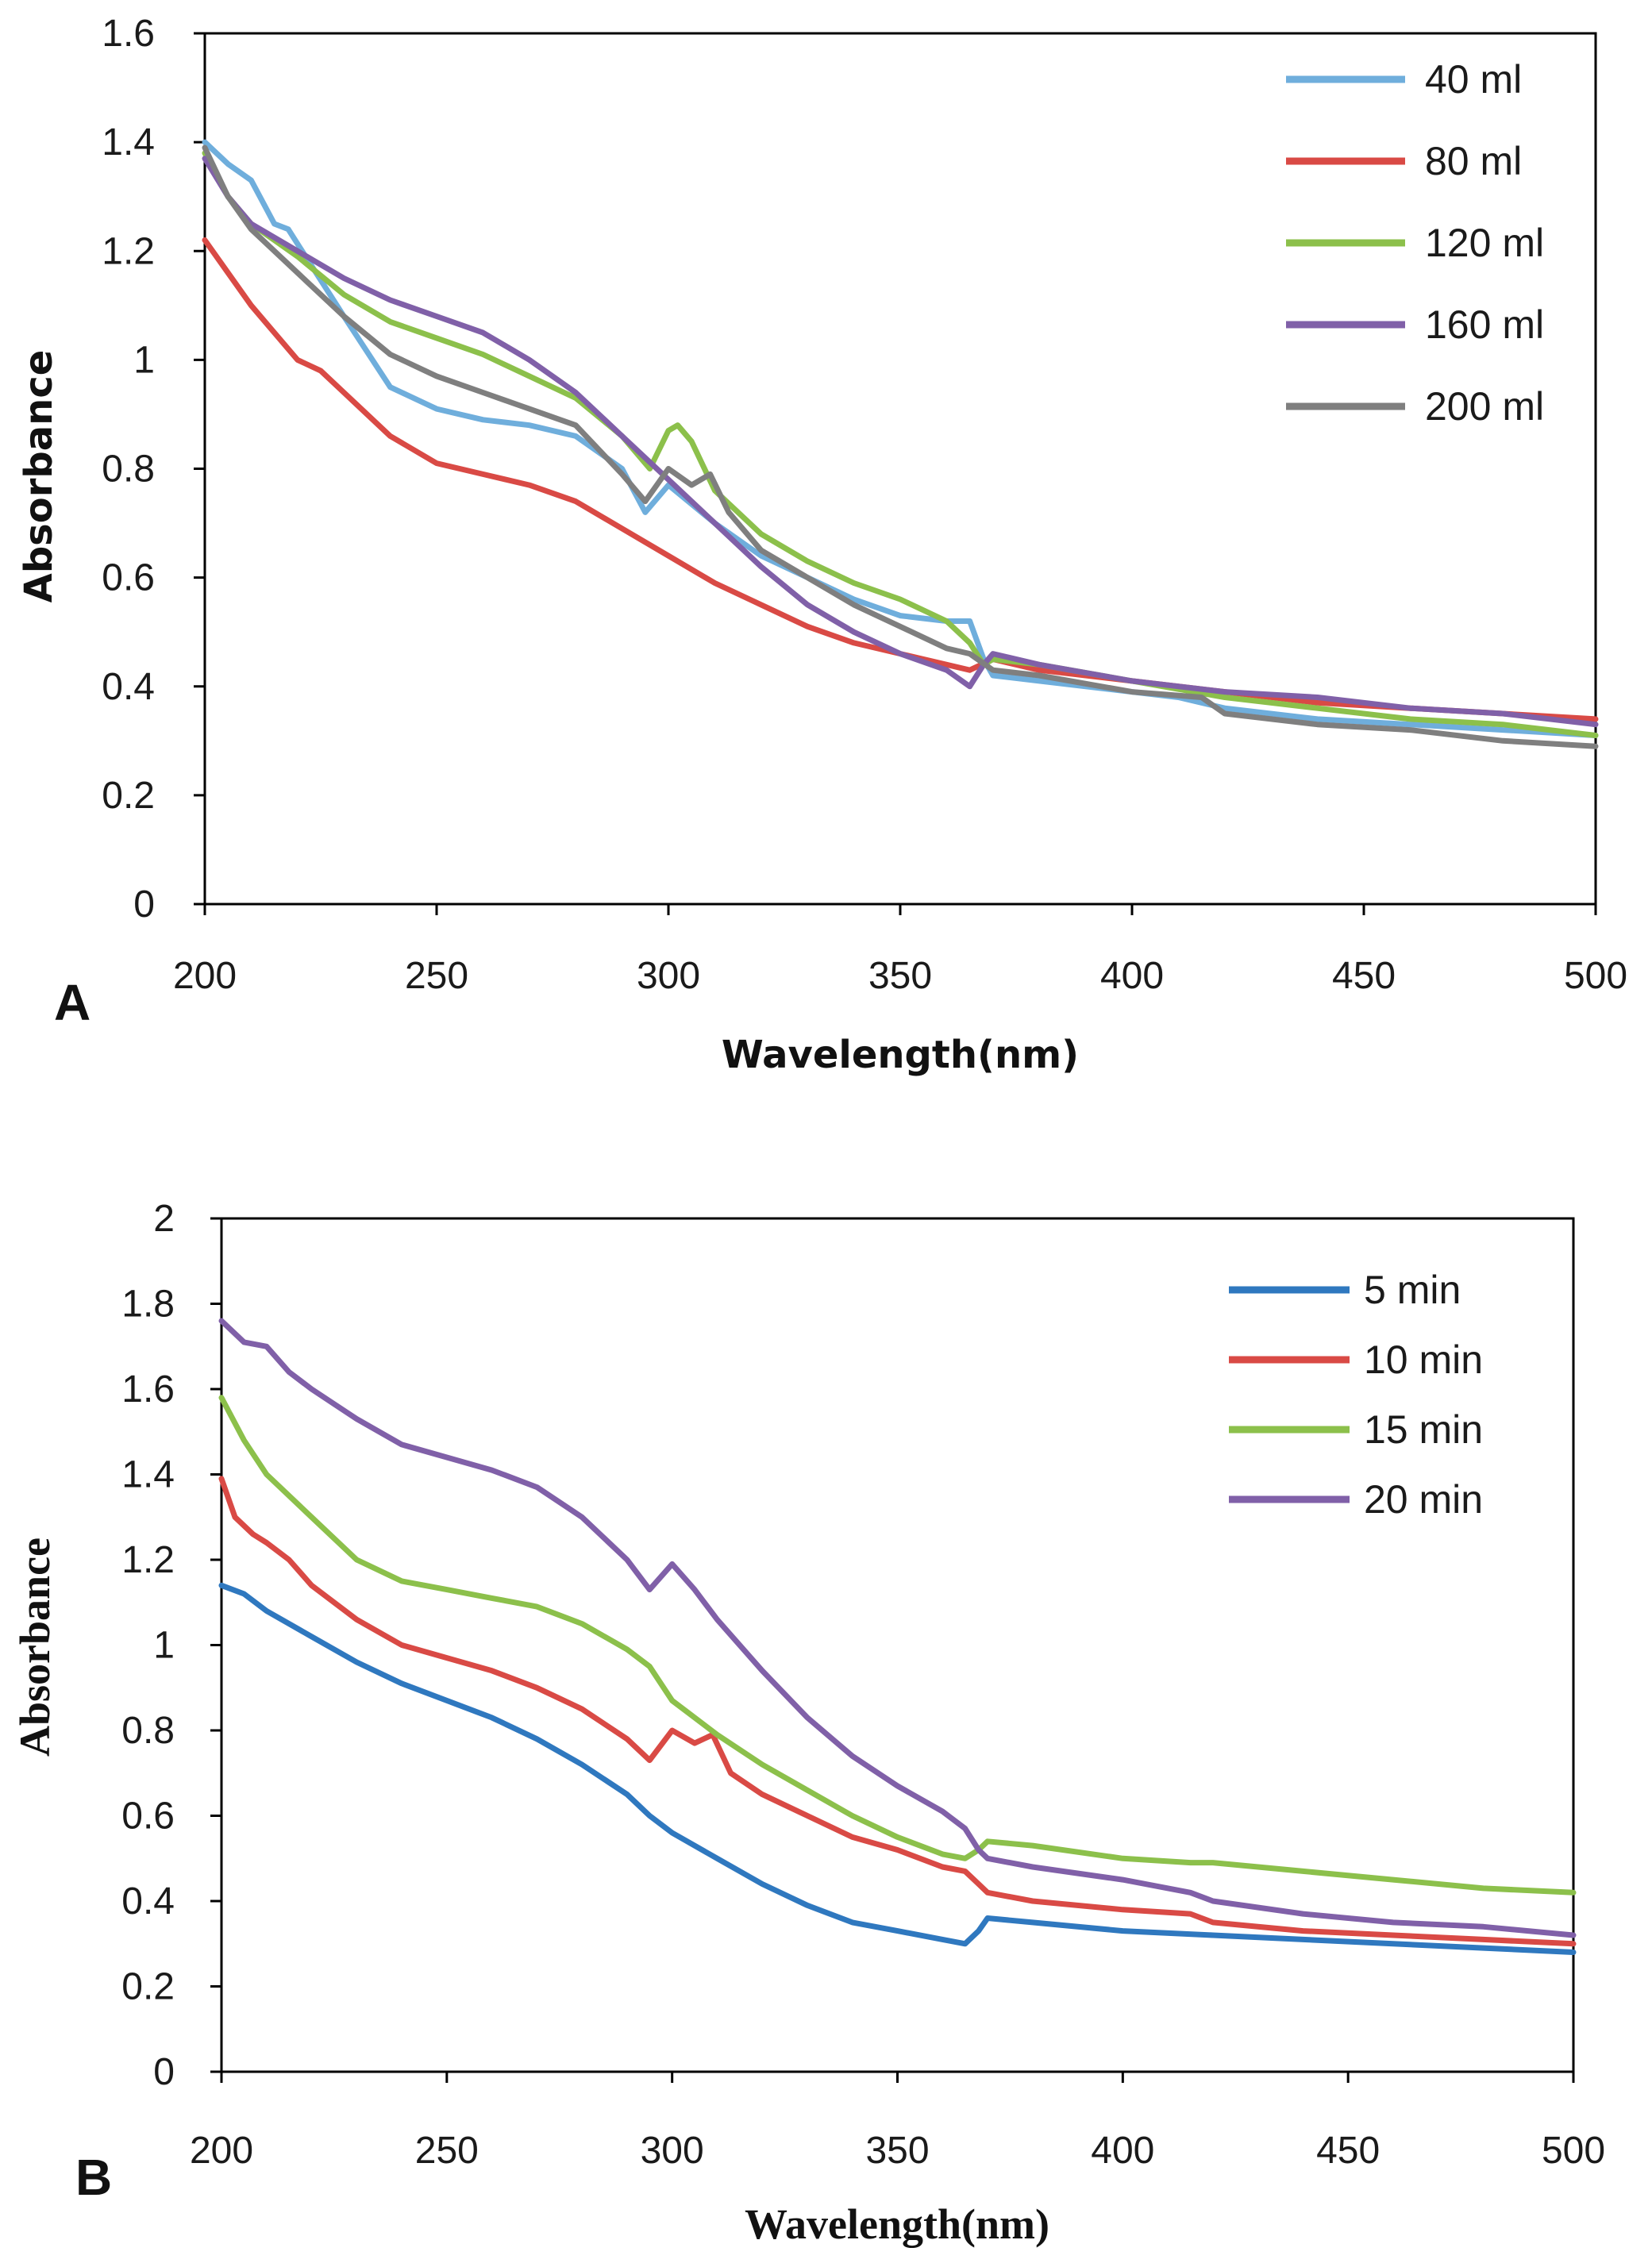 The width and height of the screenshot is (1652, 2267). What do you see at coordinates (129, 251) in the screenshot?
I see `panel-a-y-tick-label: 1.2` at bounding box center [129, 251].